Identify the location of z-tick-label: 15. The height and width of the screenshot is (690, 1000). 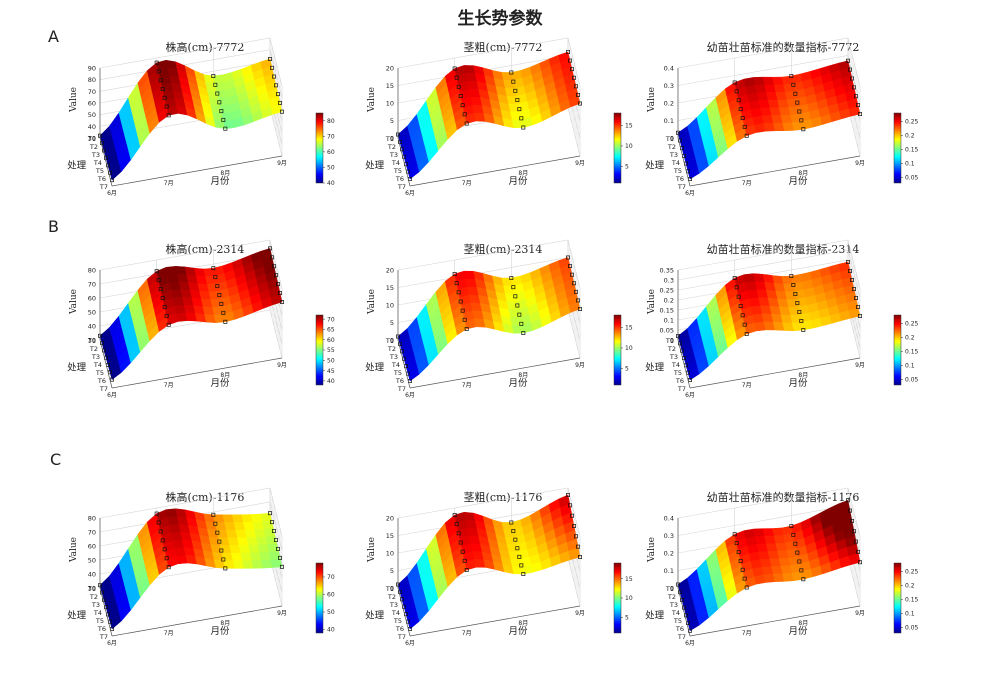
(390, 536).